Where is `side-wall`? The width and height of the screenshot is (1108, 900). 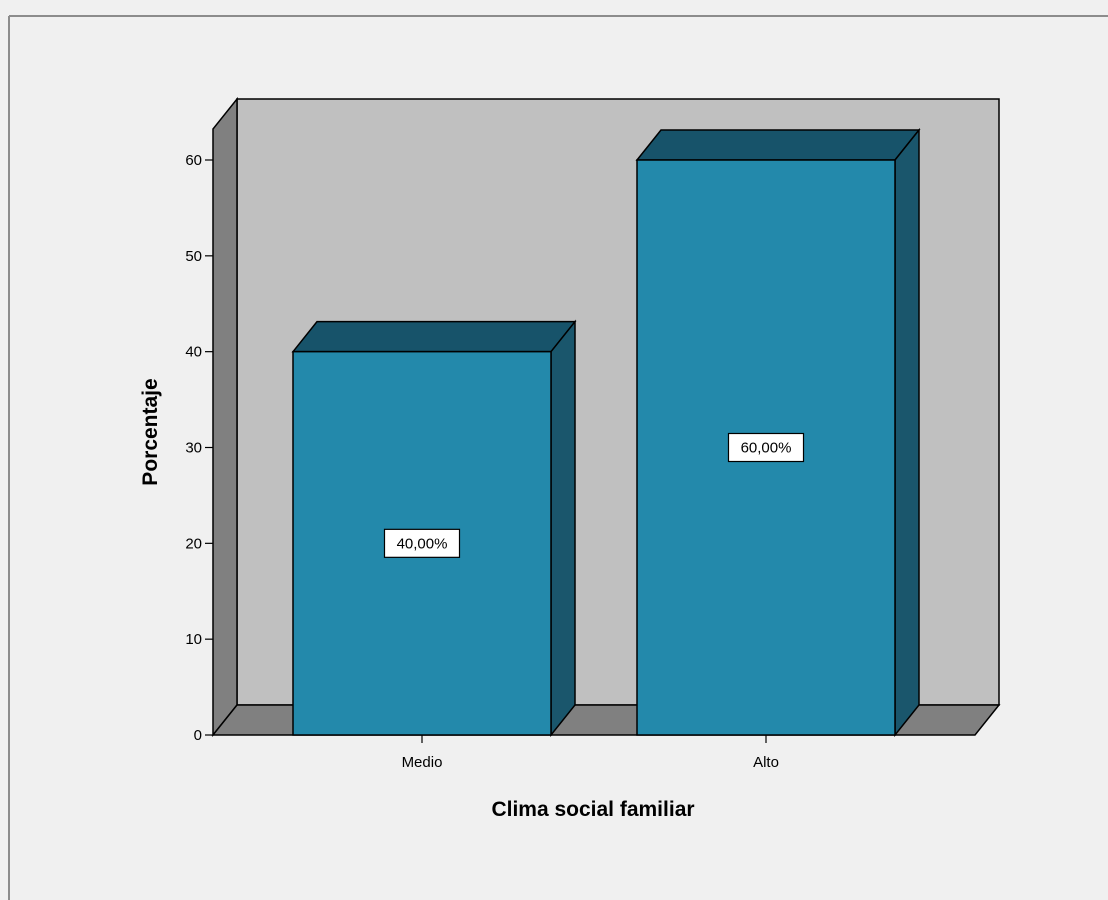
side-wall is located at coordinates (225, 417).